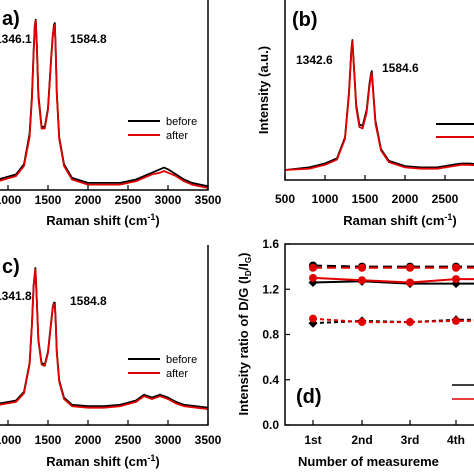 The image size is (474, 474). Describe the element at coordinates (270, 244) in the screenshot. I see `y-tick-label: 1.6` at that location.